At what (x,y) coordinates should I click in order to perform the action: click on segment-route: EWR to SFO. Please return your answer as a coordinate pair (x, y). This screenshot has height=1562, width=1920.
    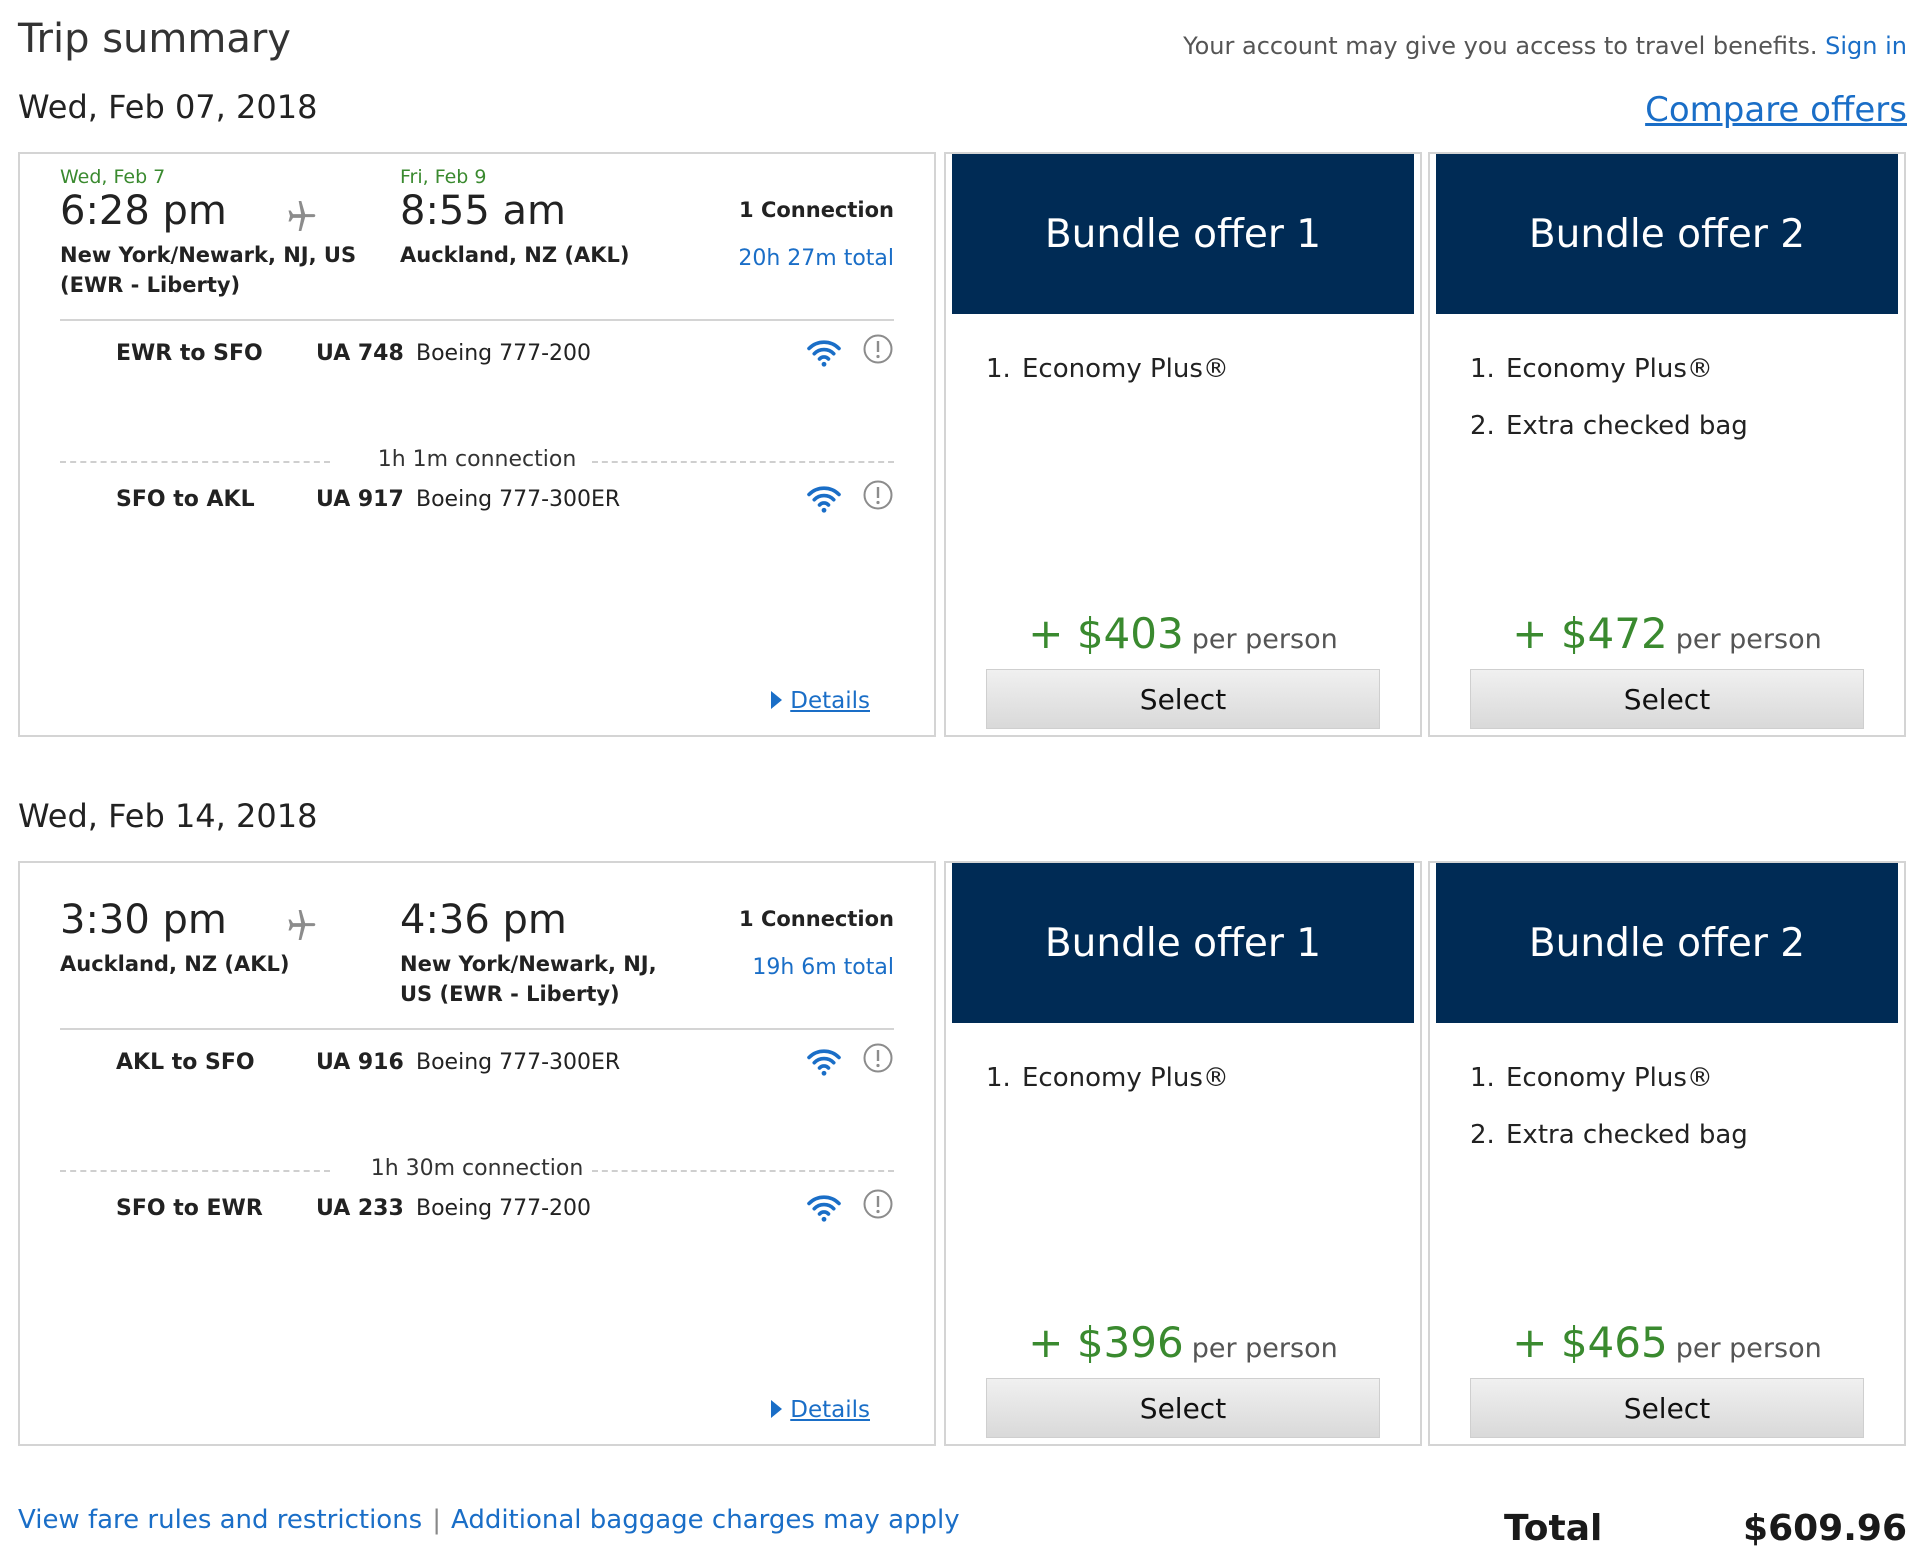
    Looking at the image, I should click on (189, 353).